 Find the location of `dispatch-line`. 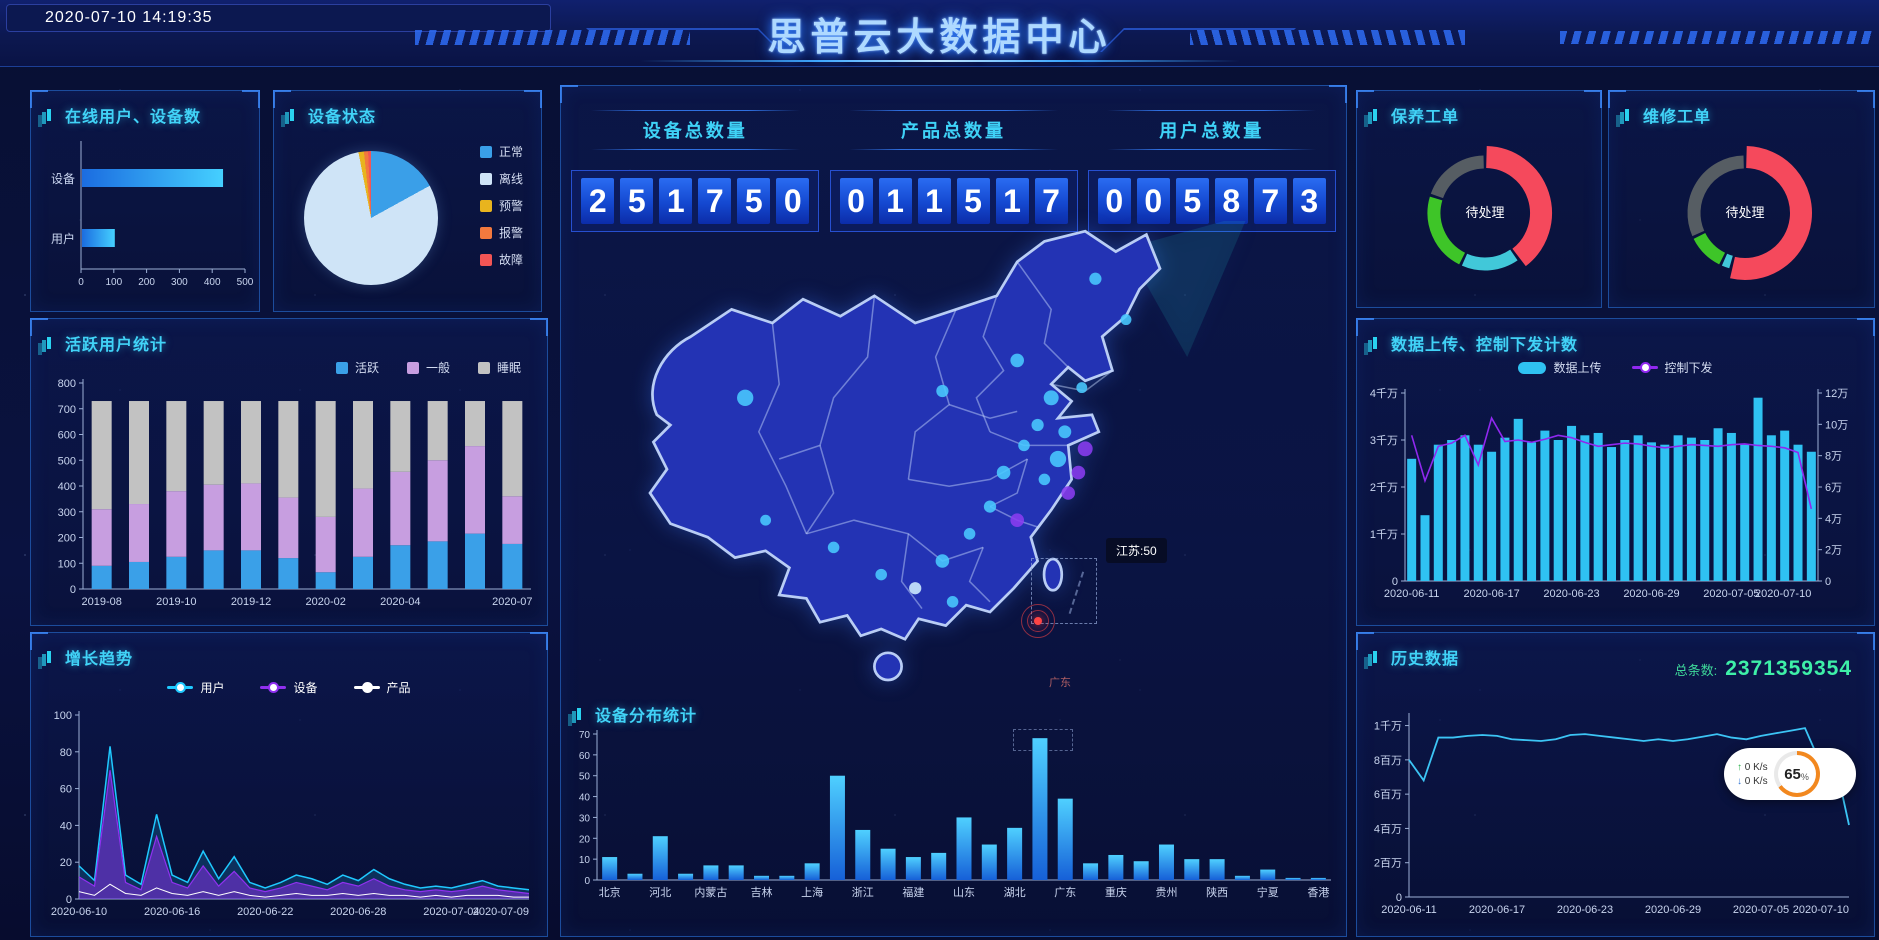

dispatch-line is located at coordinates (1611, 463).